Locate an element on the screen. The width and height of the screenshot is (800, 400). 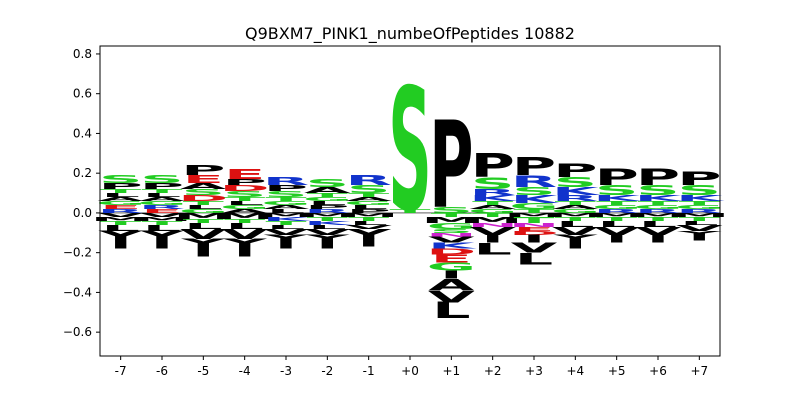
x-tick-label: -5 is located at coordinates (203, 371).